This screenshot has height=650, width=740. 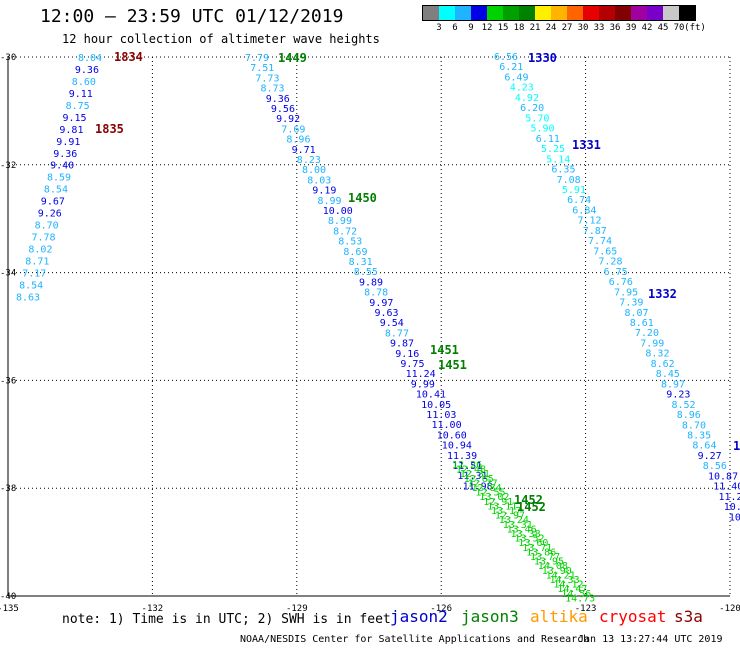 What do you see at coordinates (293, 129) in the screenshot?
I see `swh-value-label: 7.69` at bounding box center [293, 129].